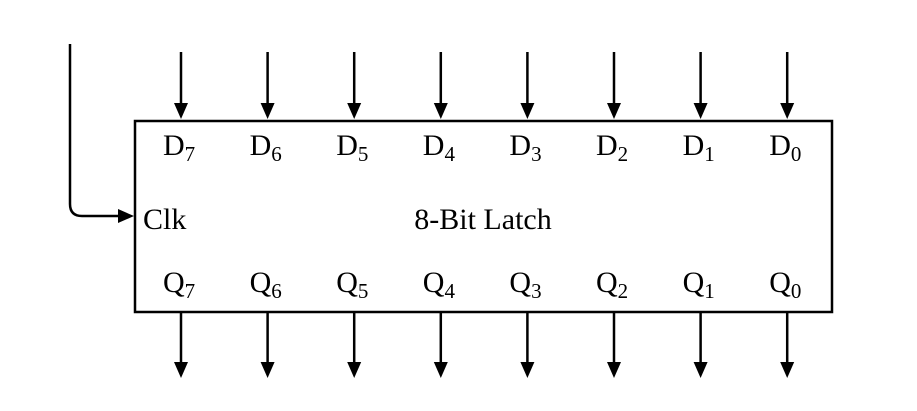 The width and height of the screenshot is (917, 411). I want to click on output-subscript: 1, so click(709, 291).